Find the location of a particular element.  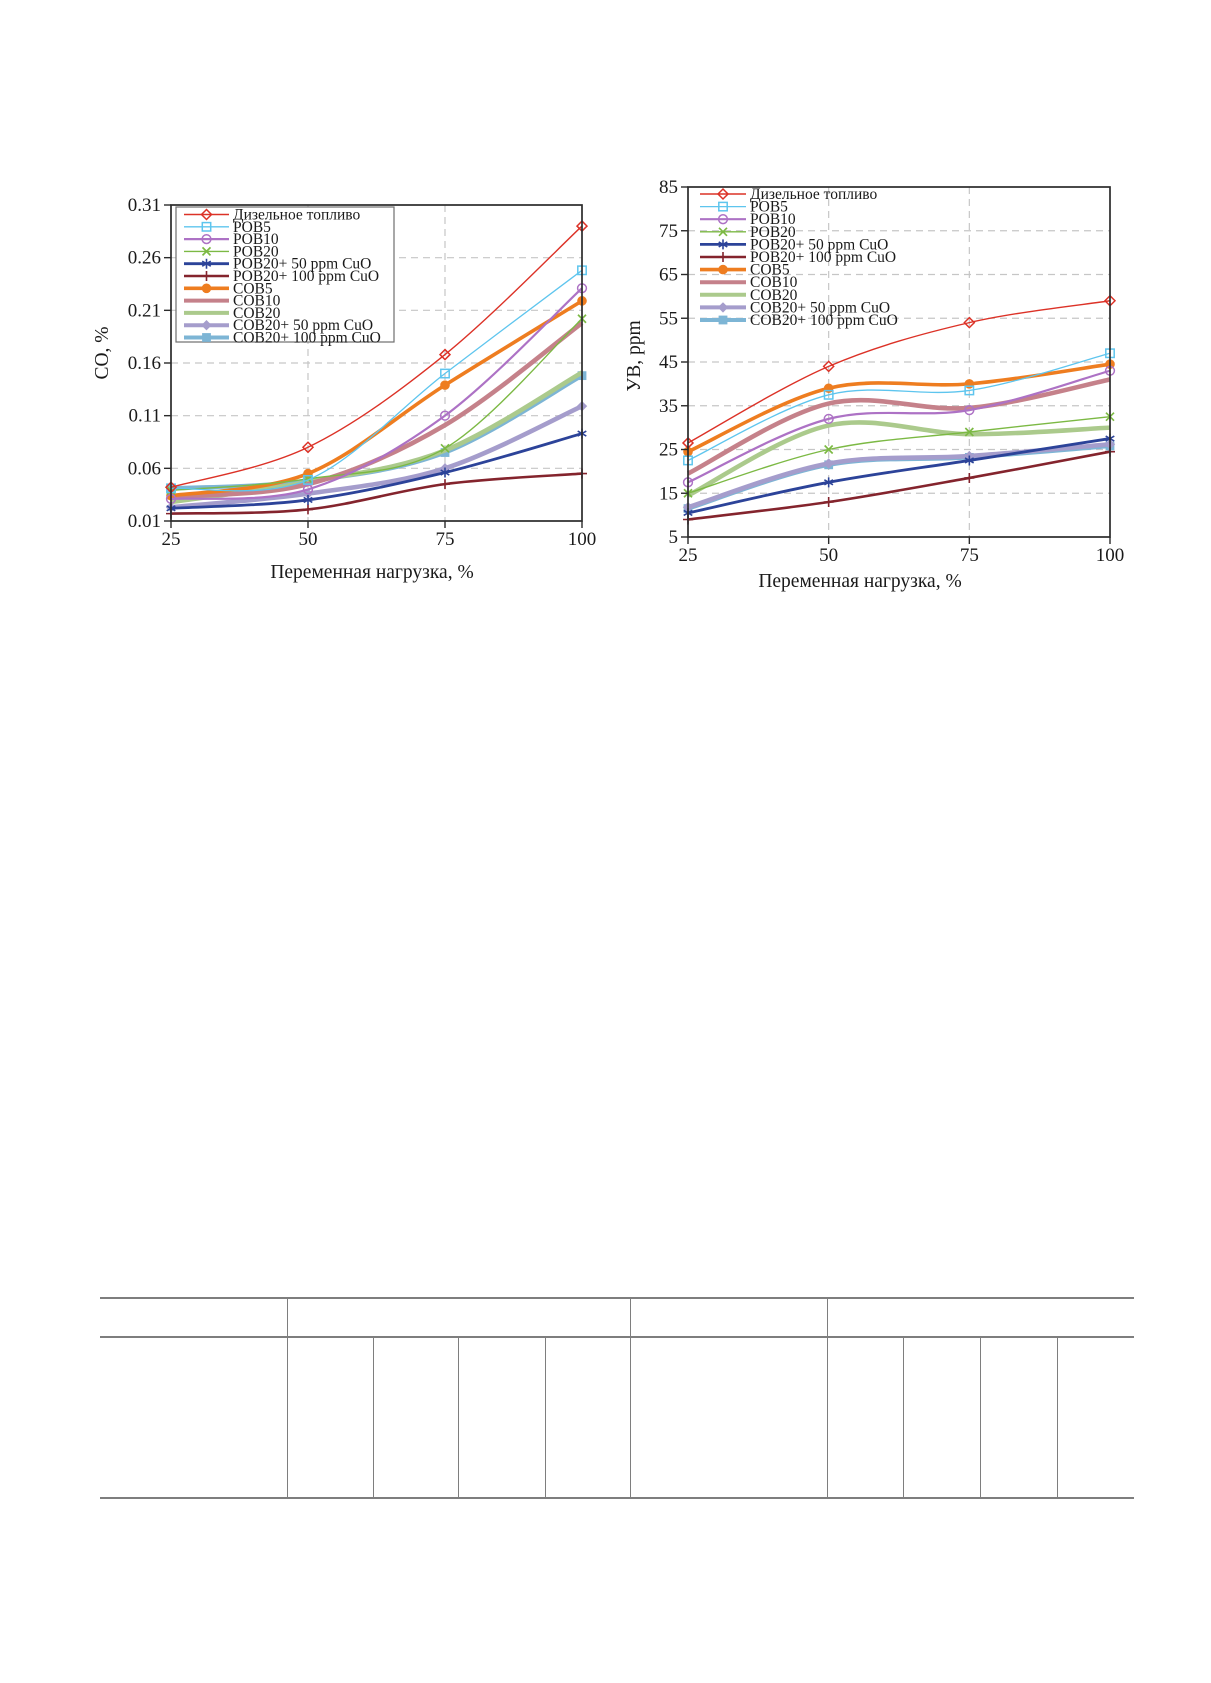

empty-table-skeleton is located at coordinates (617, 1398).